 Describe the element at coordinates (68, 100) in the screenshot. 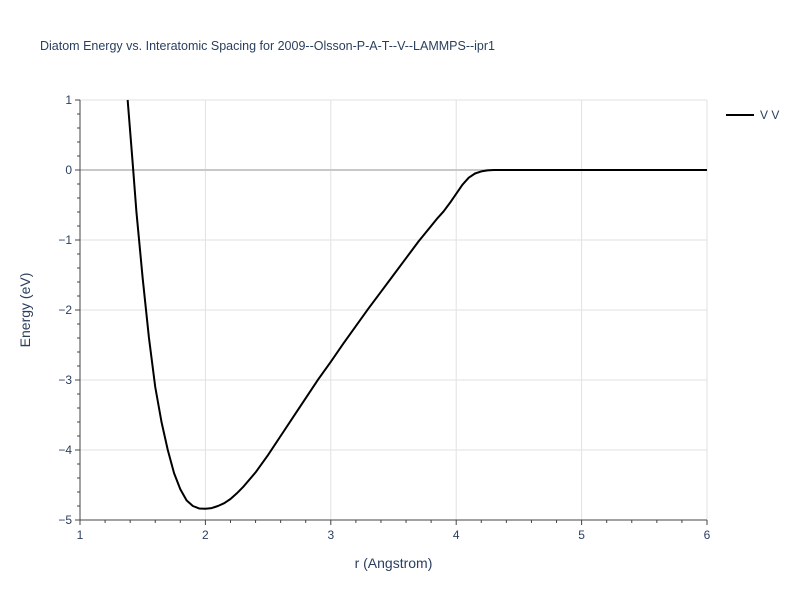

I see `y-tick-label: 1` at that location.